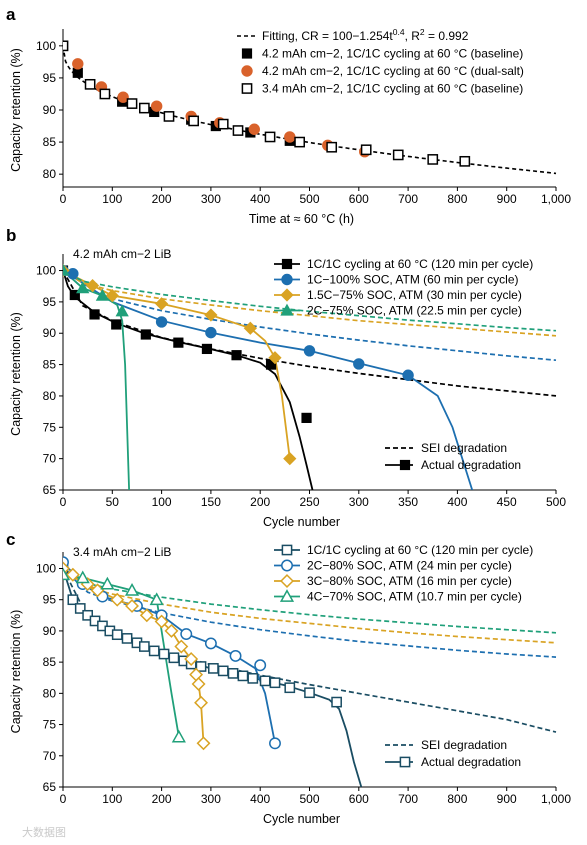 This screenshot has width=587, height=845. Describe the element at coordinates (50, 756) in the screenshot. I see `y-tick-label: 70` at that location.